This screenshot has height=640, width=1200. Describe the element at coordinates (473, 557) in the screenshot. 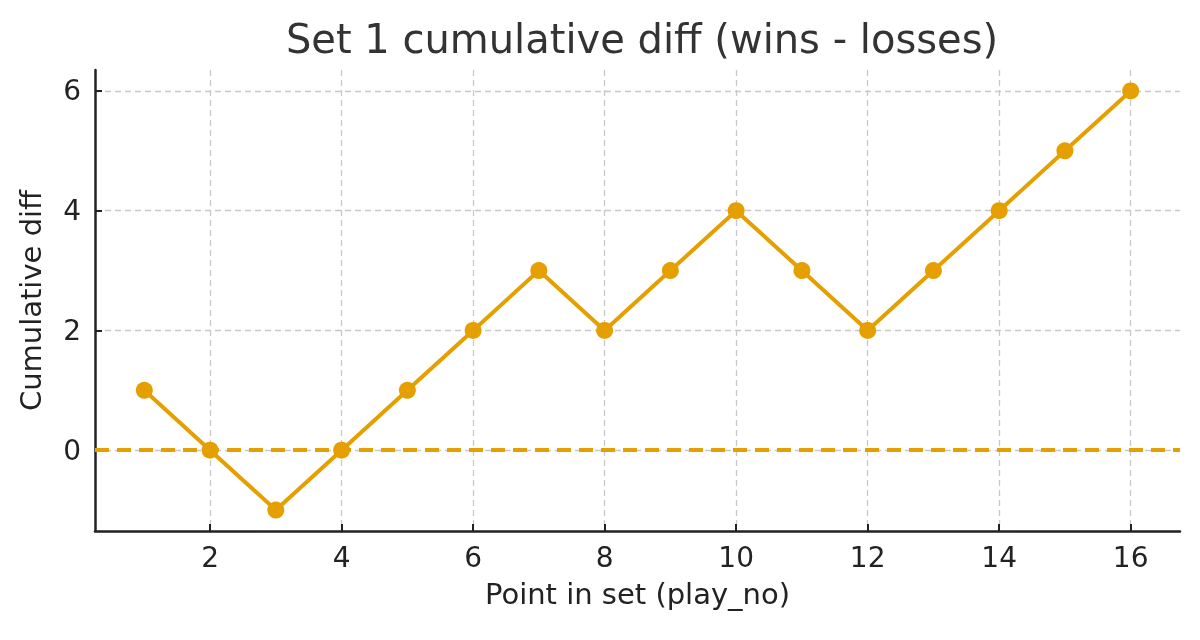

I see `x-tick-label: 6` at that location.